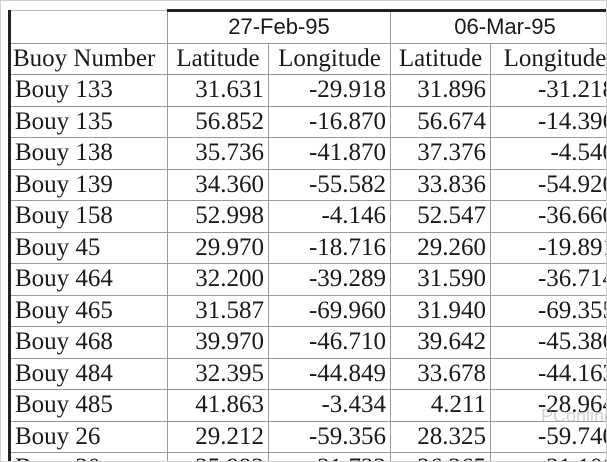 This screenshot has width=607, height=462. What do you see at coordinates (574, 416) in the screenshot?
I see `watermark-logo: PConline` at bounding box center [574, 416].